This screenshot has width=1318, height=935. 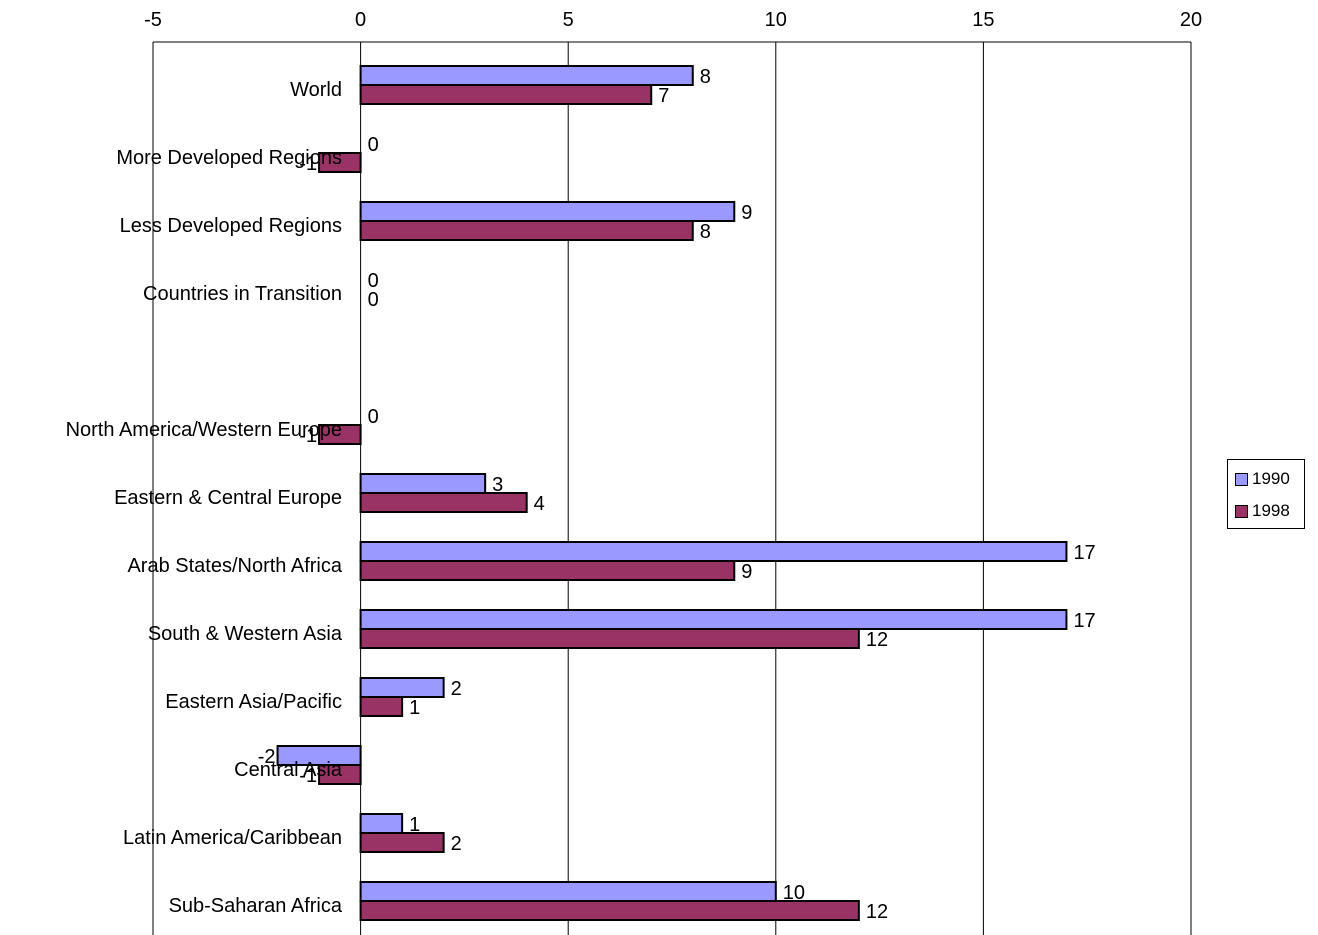 I want to click on legend-item-series-1: 1990, so click(x=1262, y=479).